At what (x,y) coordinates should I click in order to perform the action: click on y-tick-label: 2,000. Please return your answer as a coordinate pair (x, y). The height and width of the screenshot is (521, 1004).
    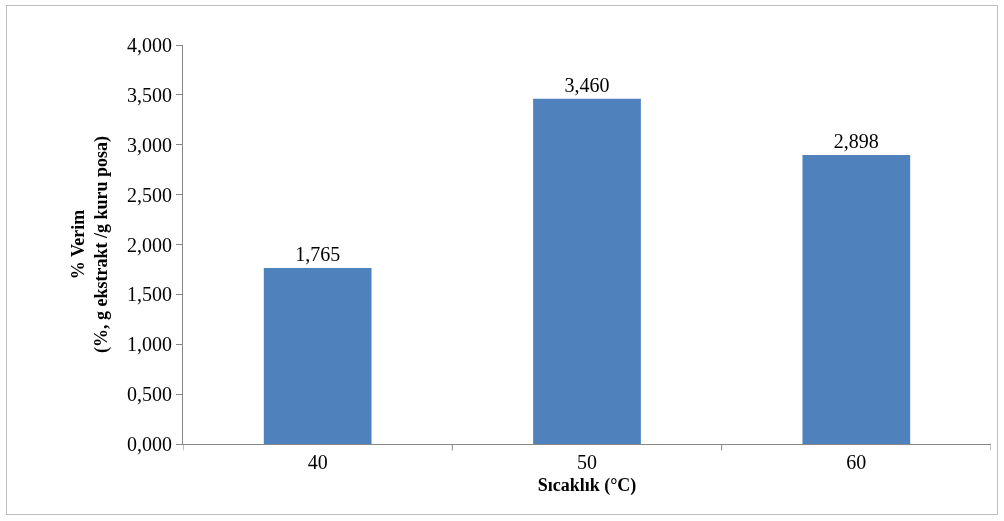
    Looking at the image, I should click on (149, 244).